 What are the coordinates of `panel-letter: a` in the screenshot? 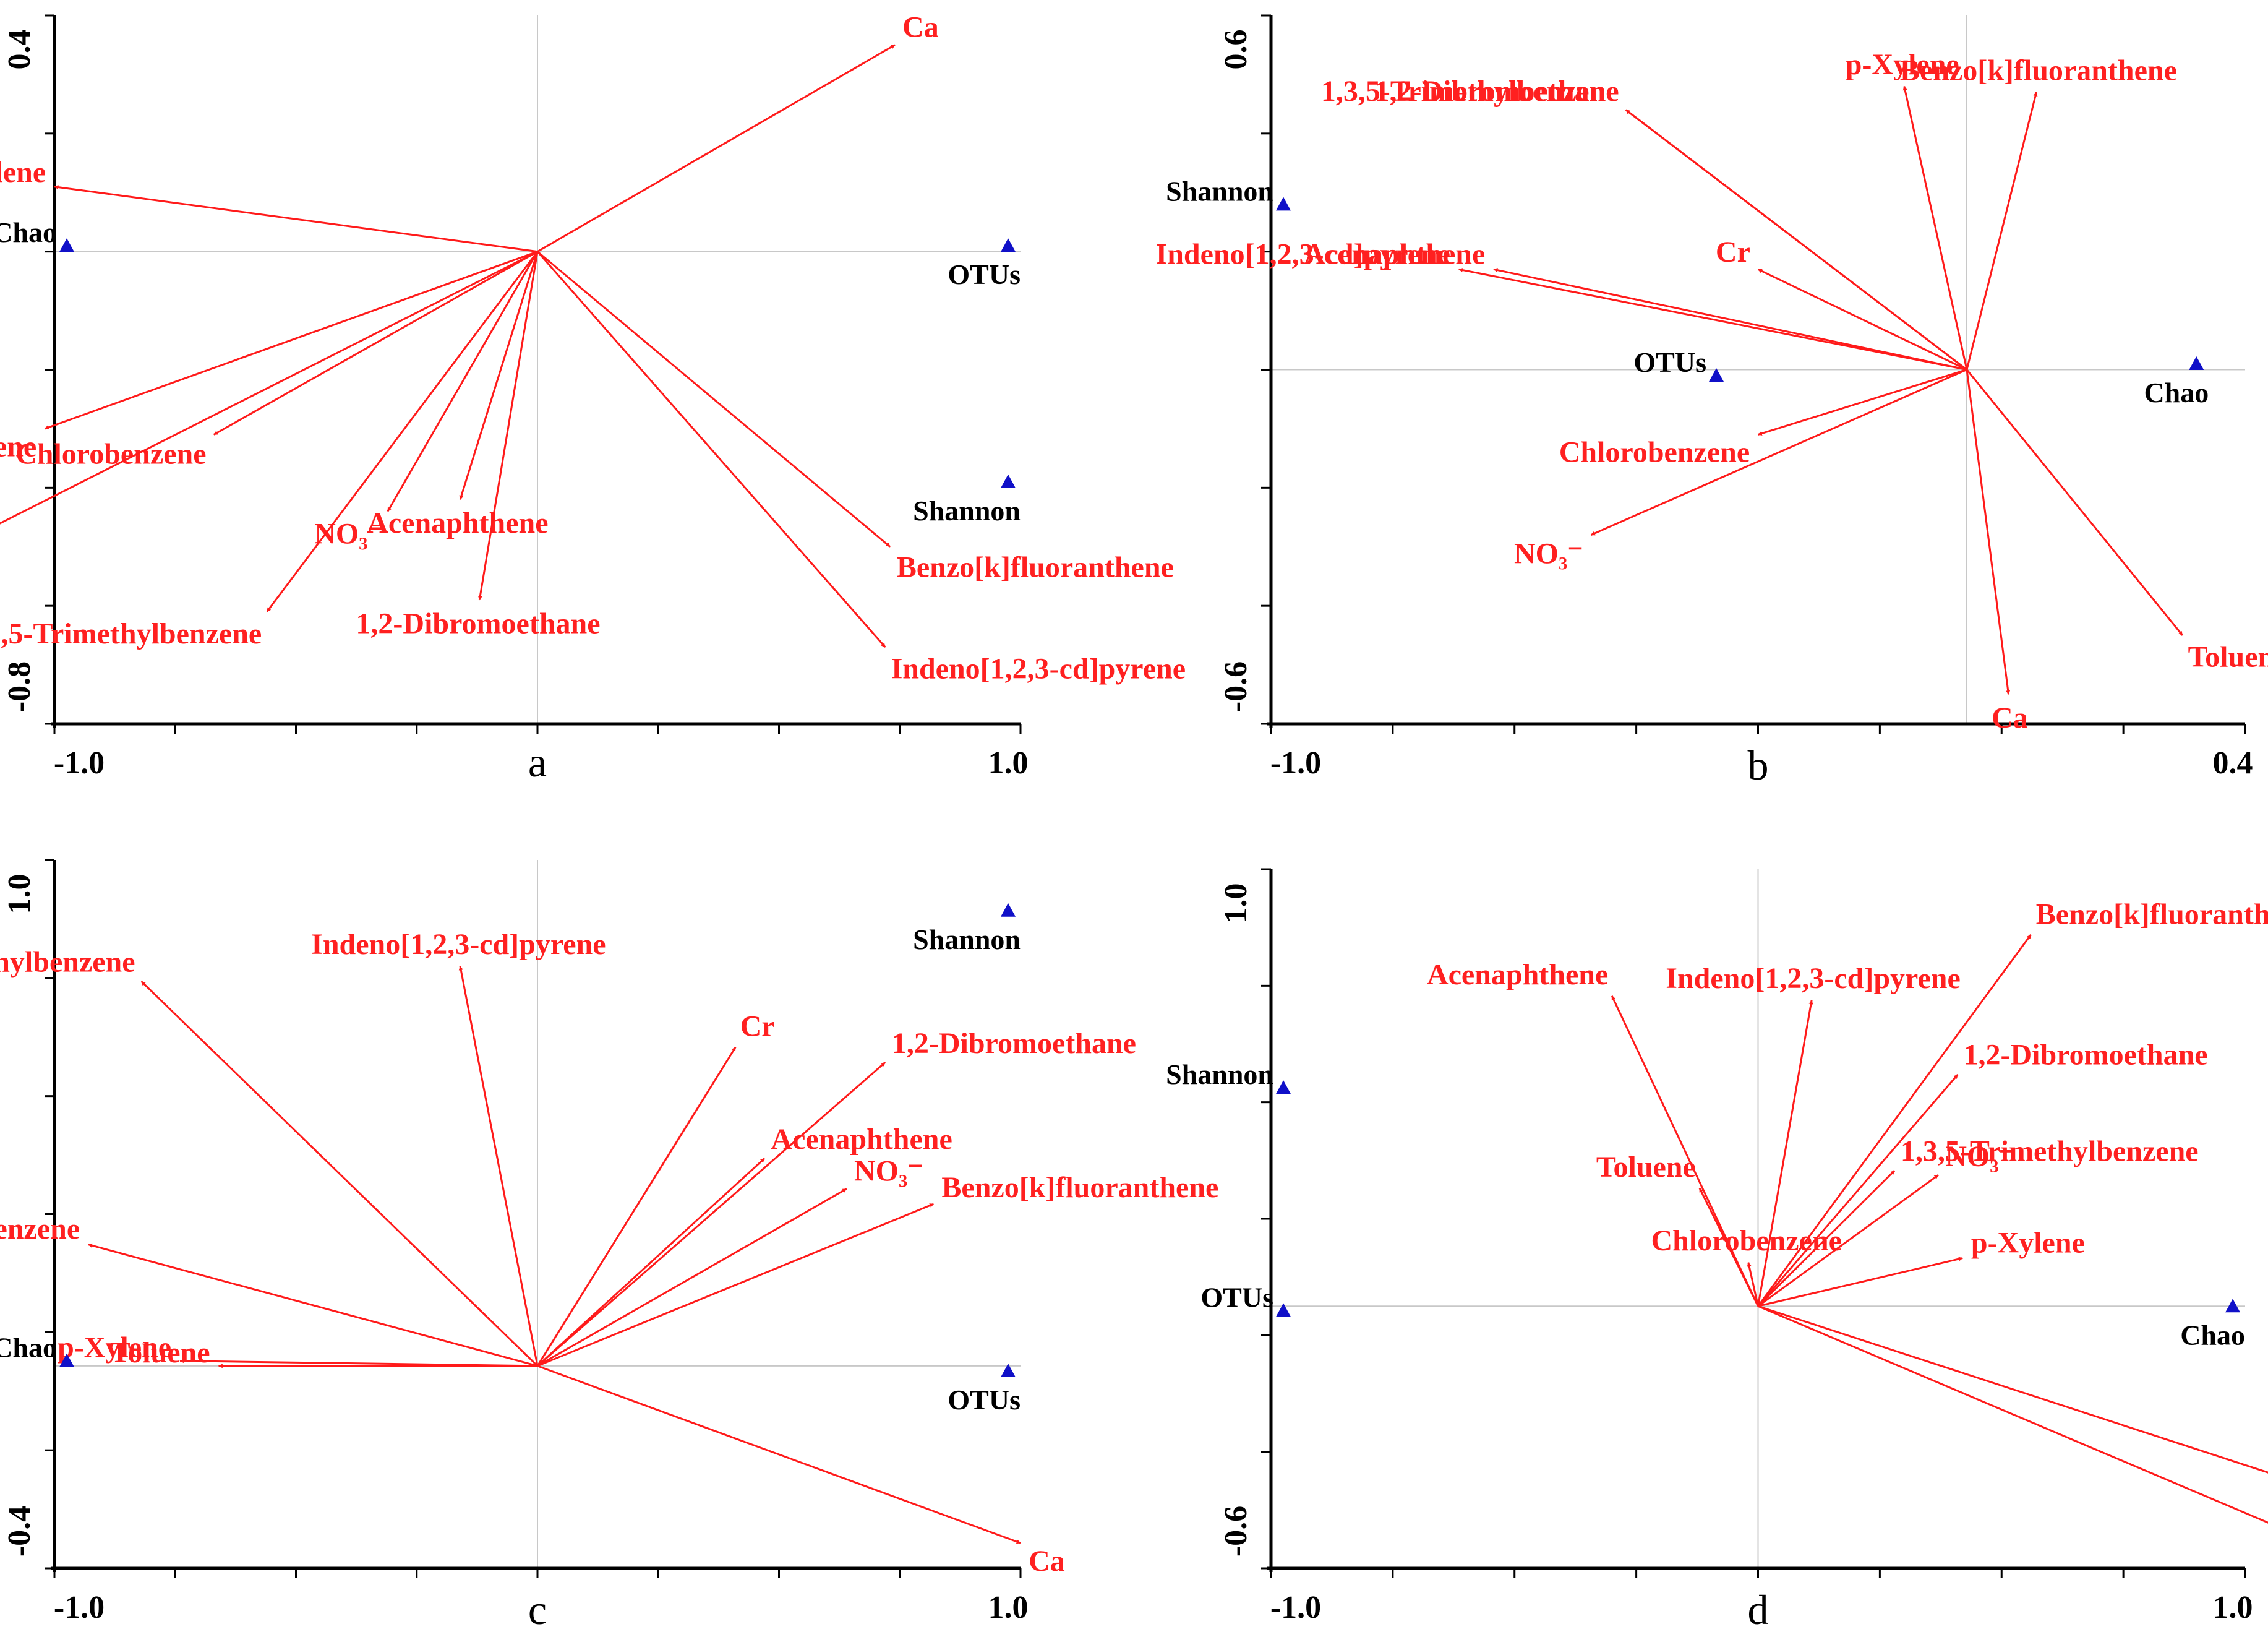 It's located at (537, 762).